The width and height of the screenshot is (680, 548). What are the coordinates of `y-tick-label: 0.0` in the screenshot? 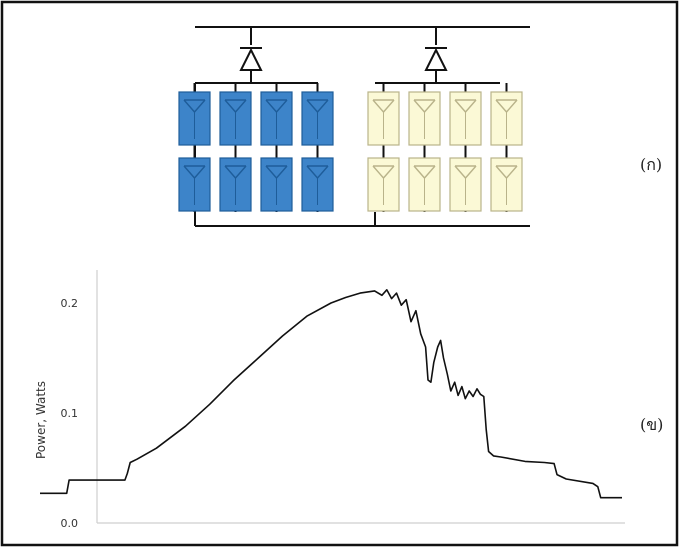 It's located at (70, 523).